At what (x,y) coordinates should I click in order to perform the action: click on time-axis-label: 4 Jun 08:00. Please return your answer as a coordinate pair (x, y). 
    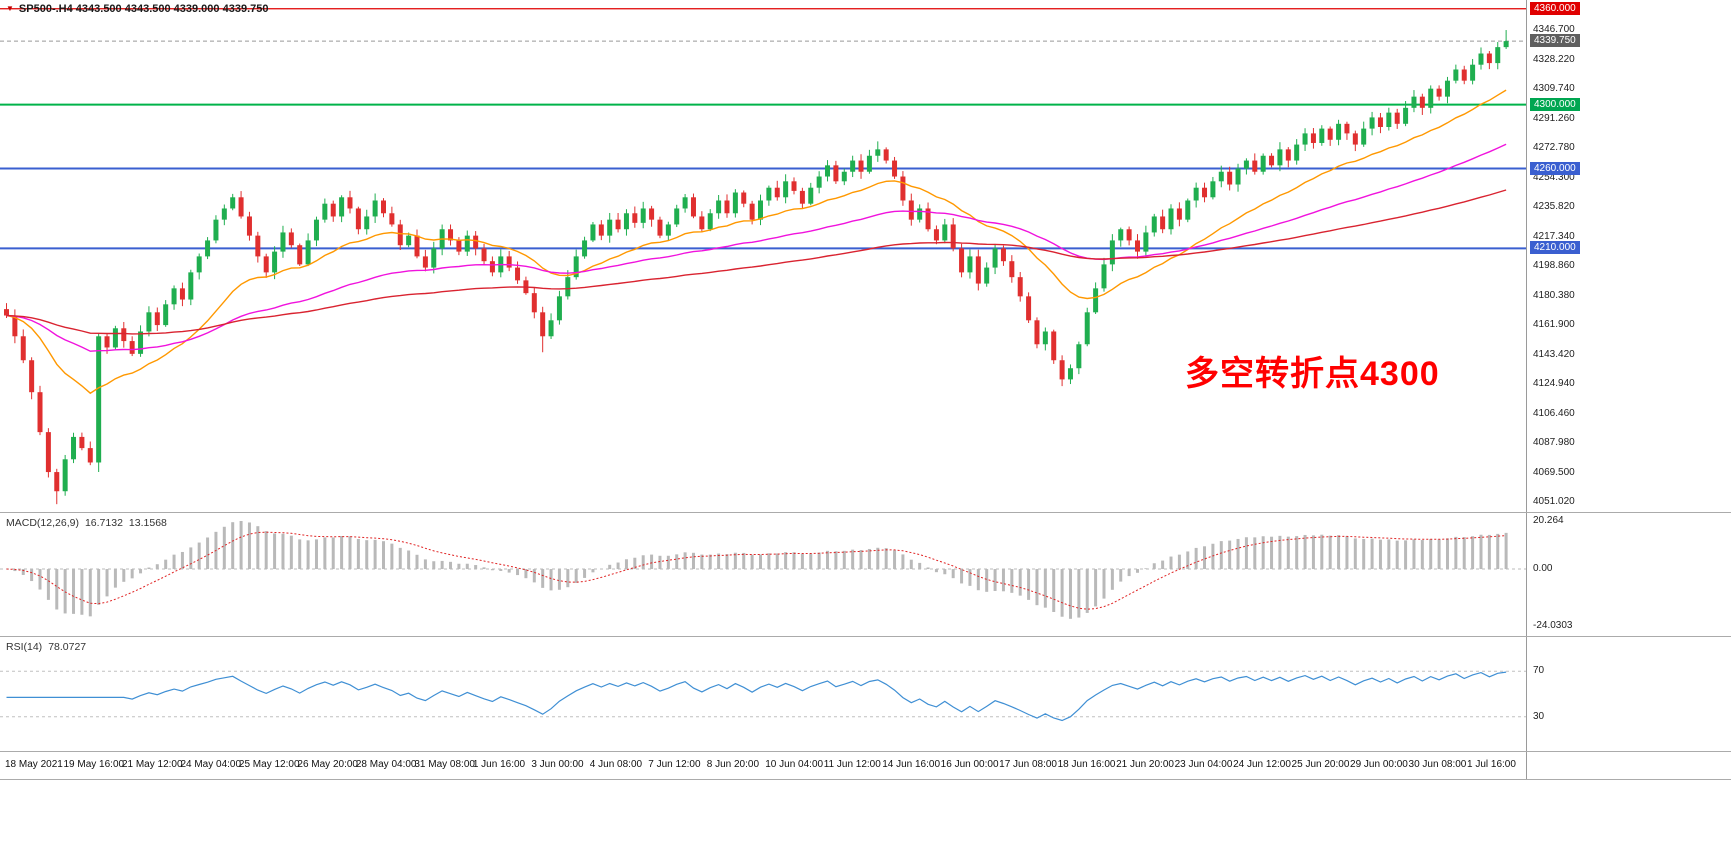
    Looking at the image, I should click on (616, 764).